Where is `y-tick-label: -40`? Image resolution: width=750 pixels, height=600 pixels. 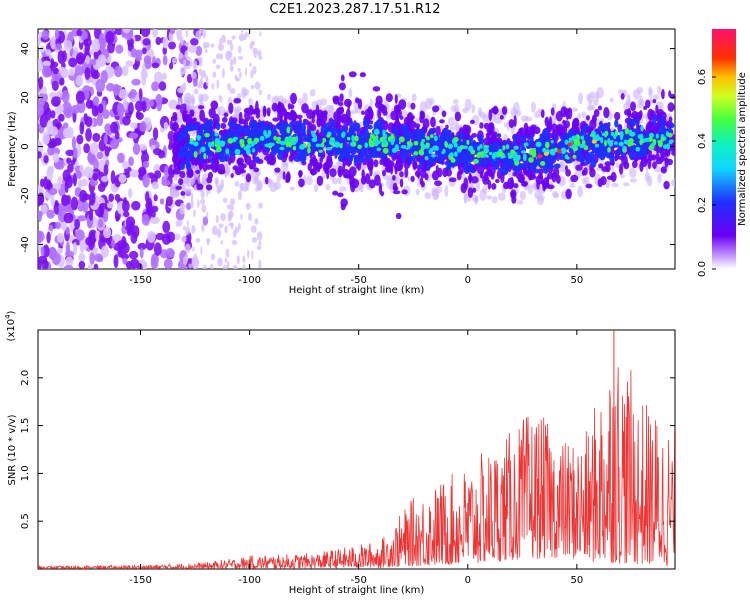
y-tick-label: -40 is located at coordinates (25, 244).